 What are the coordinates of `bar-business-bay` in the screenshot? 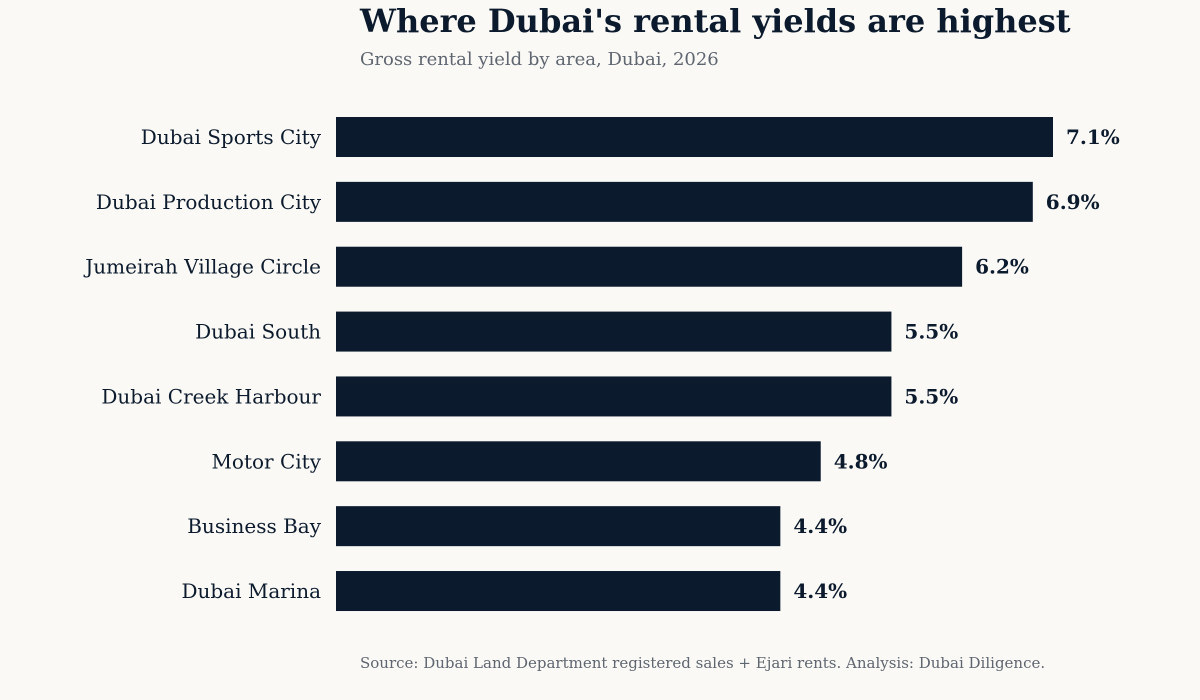 It's located at (558, 526).